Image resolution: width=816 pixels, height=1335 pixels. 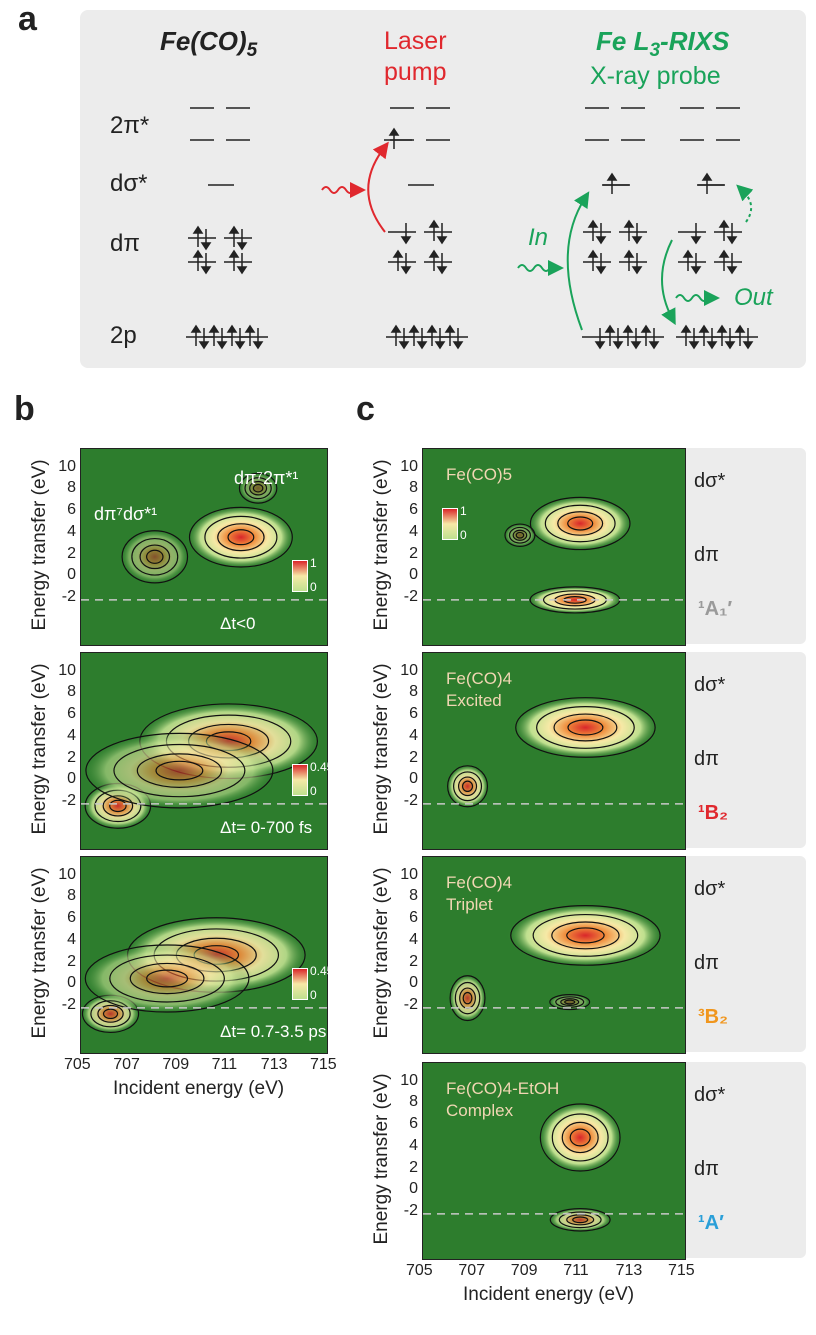 What do you see at coordinates (713, 813) in the screenshot?
I see `state-symmetry-label: ¹B₂` at bounding box center [713, 813].